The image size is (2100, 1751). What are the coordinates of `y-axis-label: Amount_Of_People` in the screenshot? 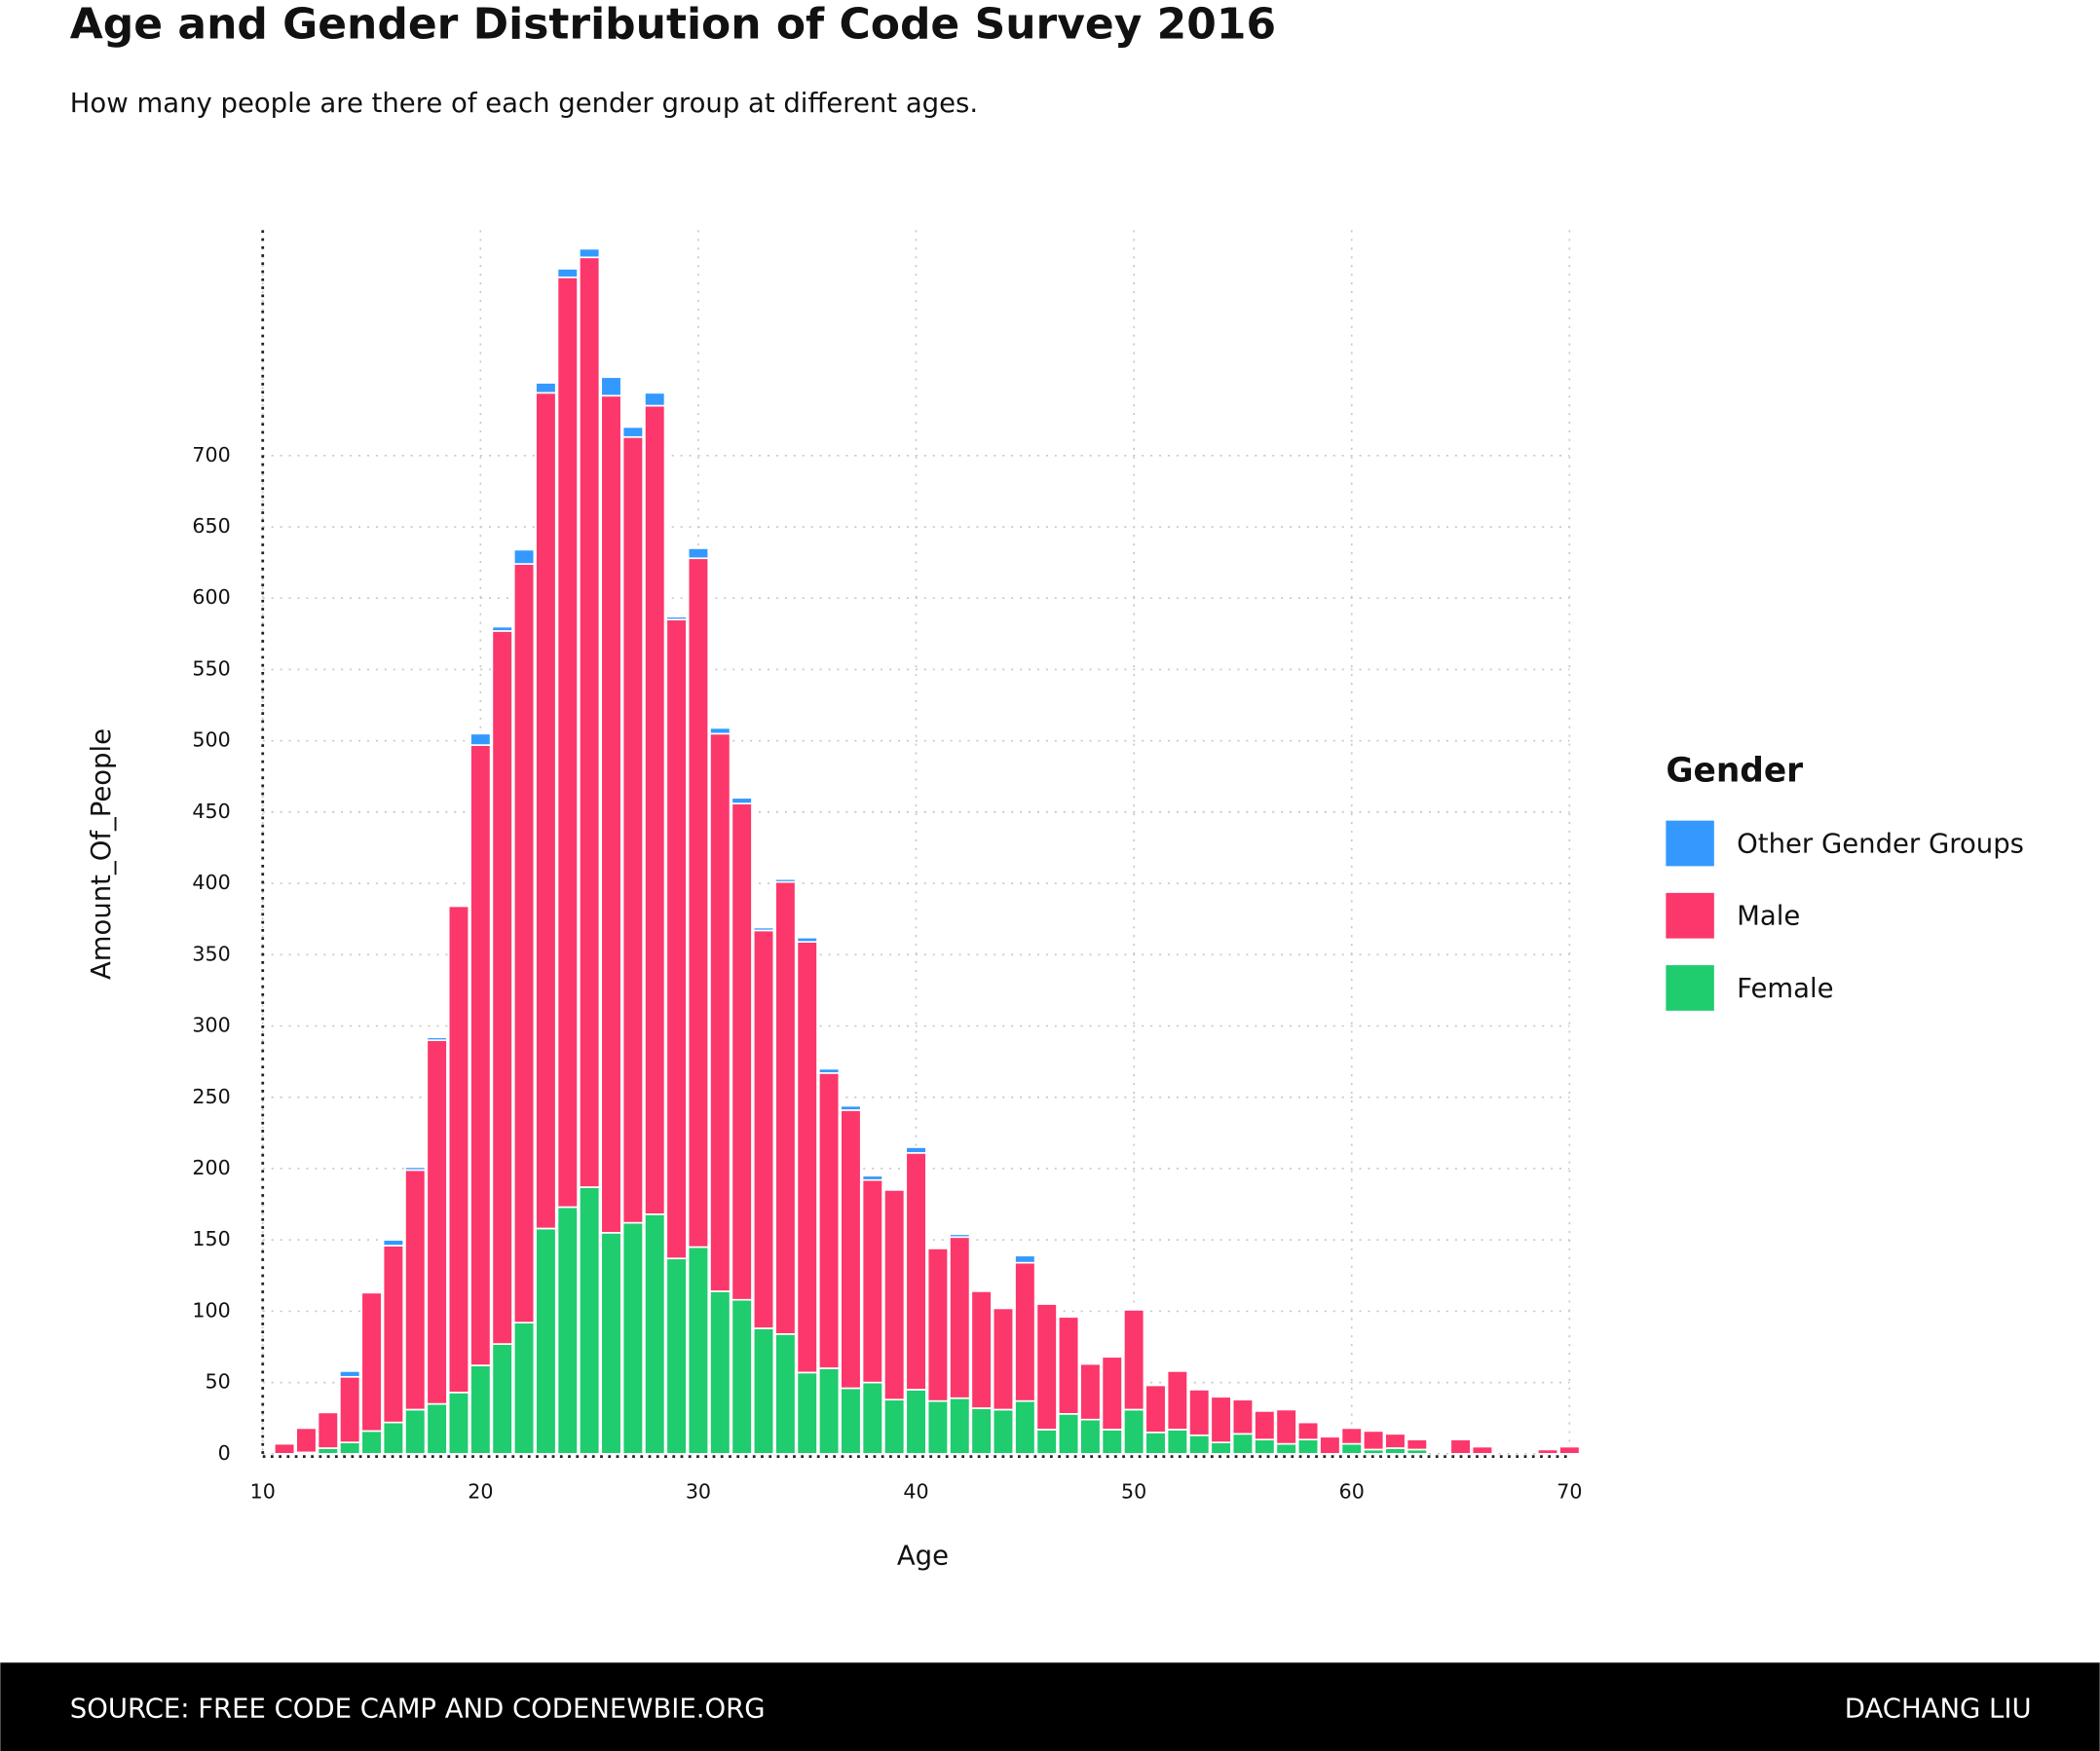 It's located at (101, 854).